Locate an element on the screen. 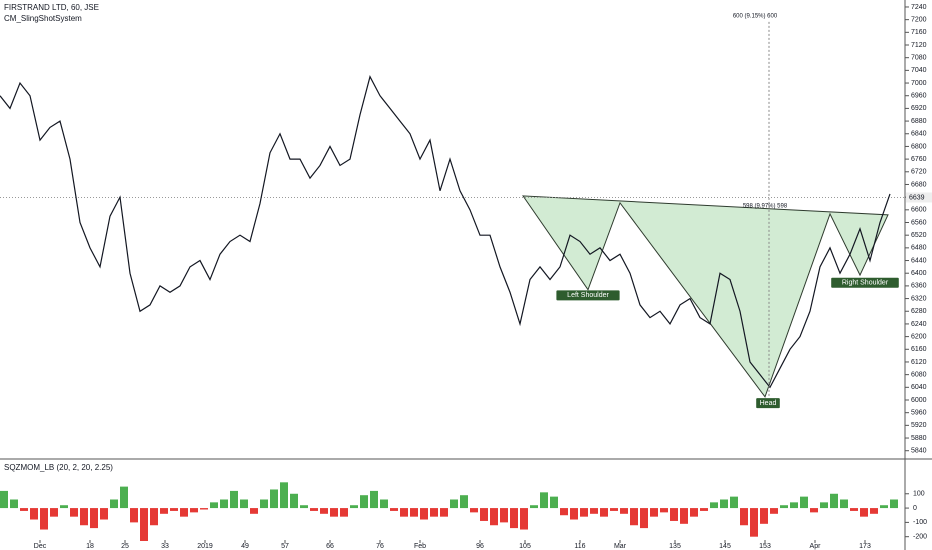 The width and height of the screenshot is (932, 550). y-tick-label: 6120 is located at coordinates (919, 362).